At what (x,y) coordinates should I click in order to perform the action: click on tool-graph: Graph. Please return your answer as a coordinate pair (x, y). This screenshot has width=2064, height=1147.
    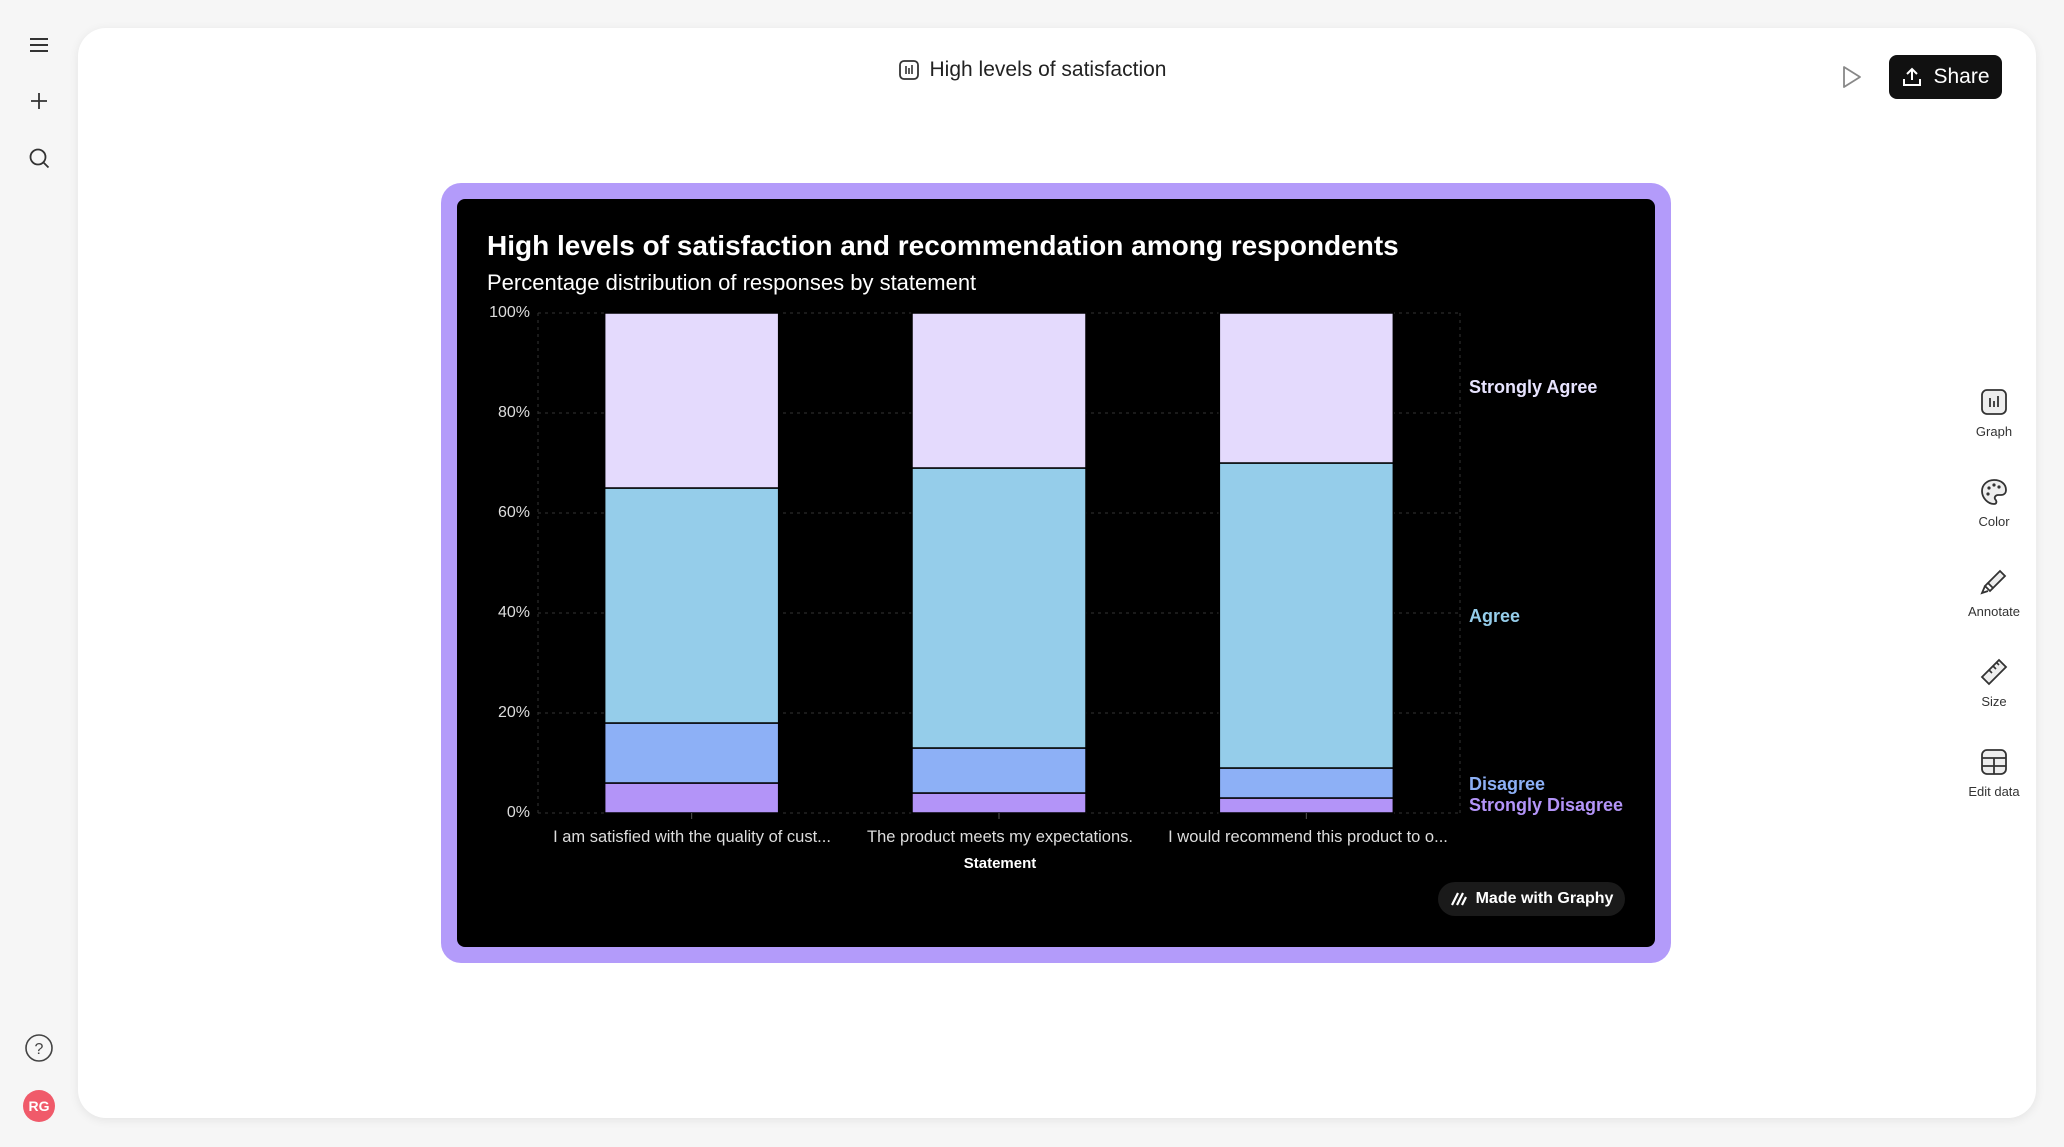
    Looking at the image, I should click on (1994, 413).